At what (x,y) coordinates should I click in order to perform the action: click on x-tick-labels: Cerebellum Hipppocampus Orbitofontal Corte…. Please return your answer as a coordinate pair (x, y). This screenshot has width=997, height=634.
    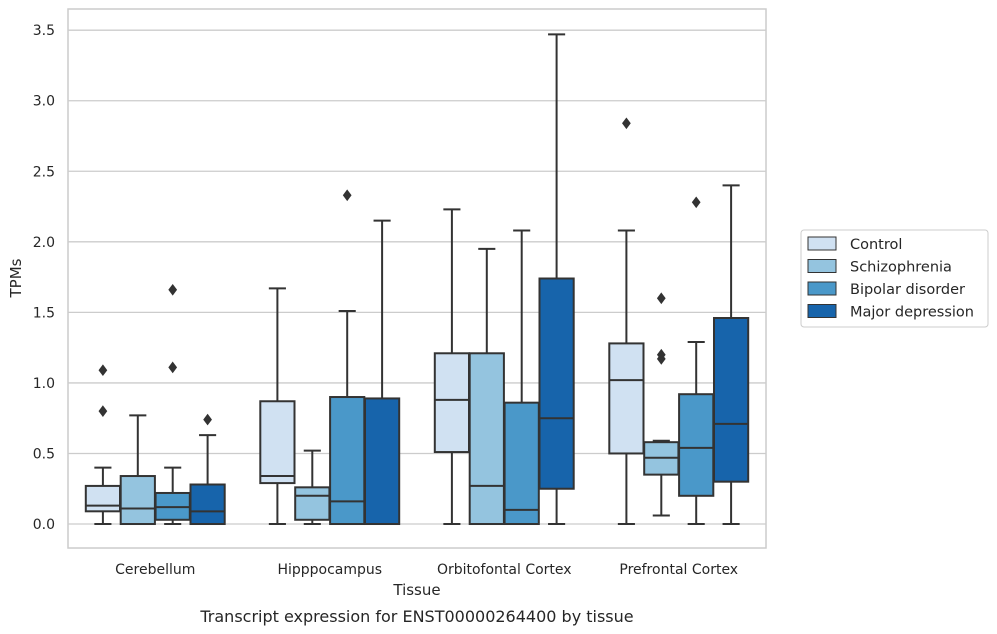
    Looking at the image, I should click on (426, 570).